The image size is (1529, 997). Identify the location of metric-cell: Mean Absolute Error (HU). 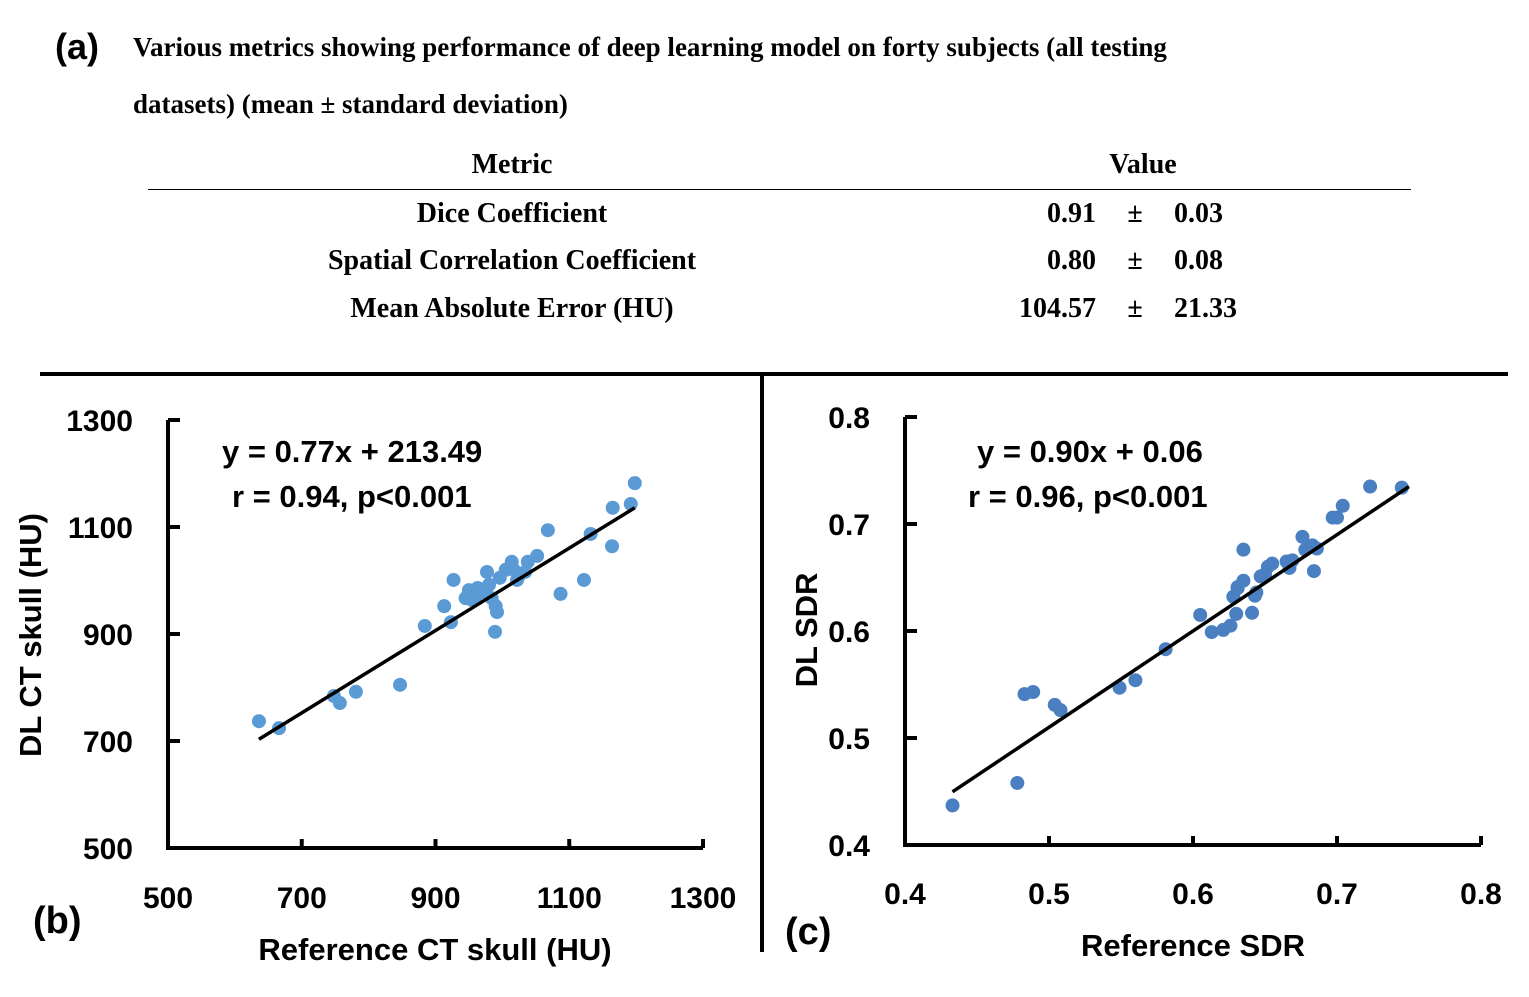
(512, 308).